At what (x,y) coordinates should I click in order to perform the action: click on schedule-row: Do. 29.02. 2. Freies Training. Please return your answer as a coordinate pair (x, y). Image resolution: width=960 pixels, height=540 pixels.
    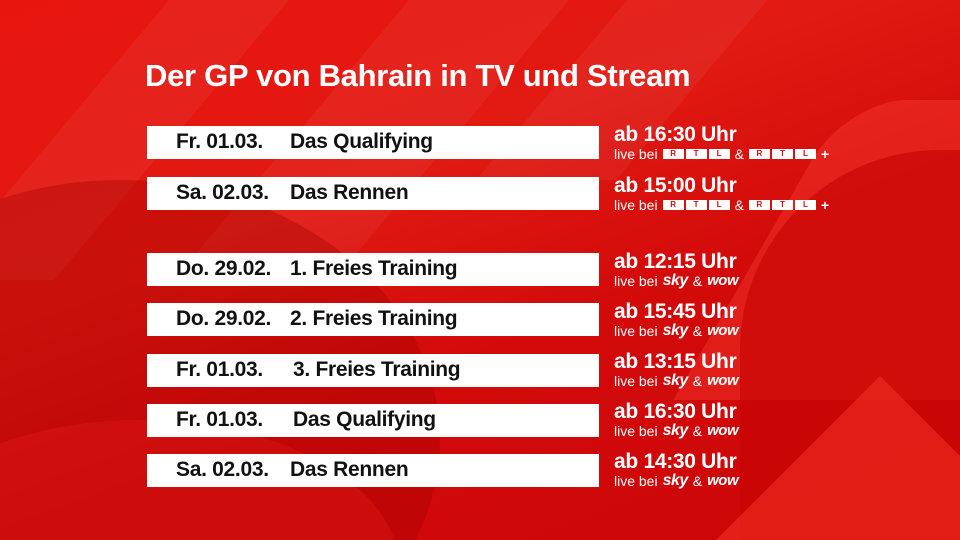
    Looking at the image, I should click on (373, 319).